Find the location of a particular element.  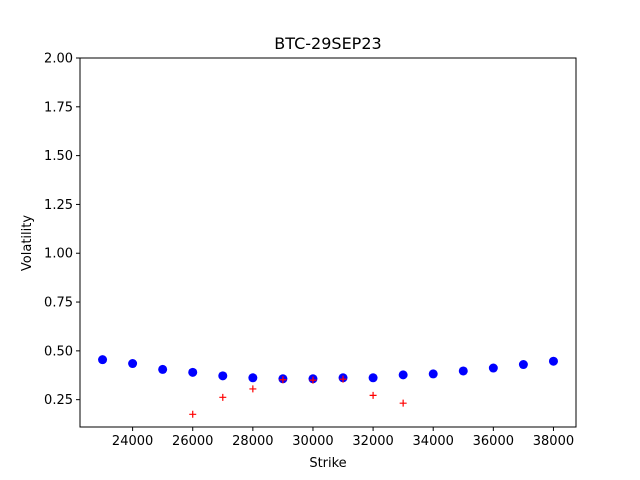

y-tick-label: 1.50 is located at coordinates (58, 156).